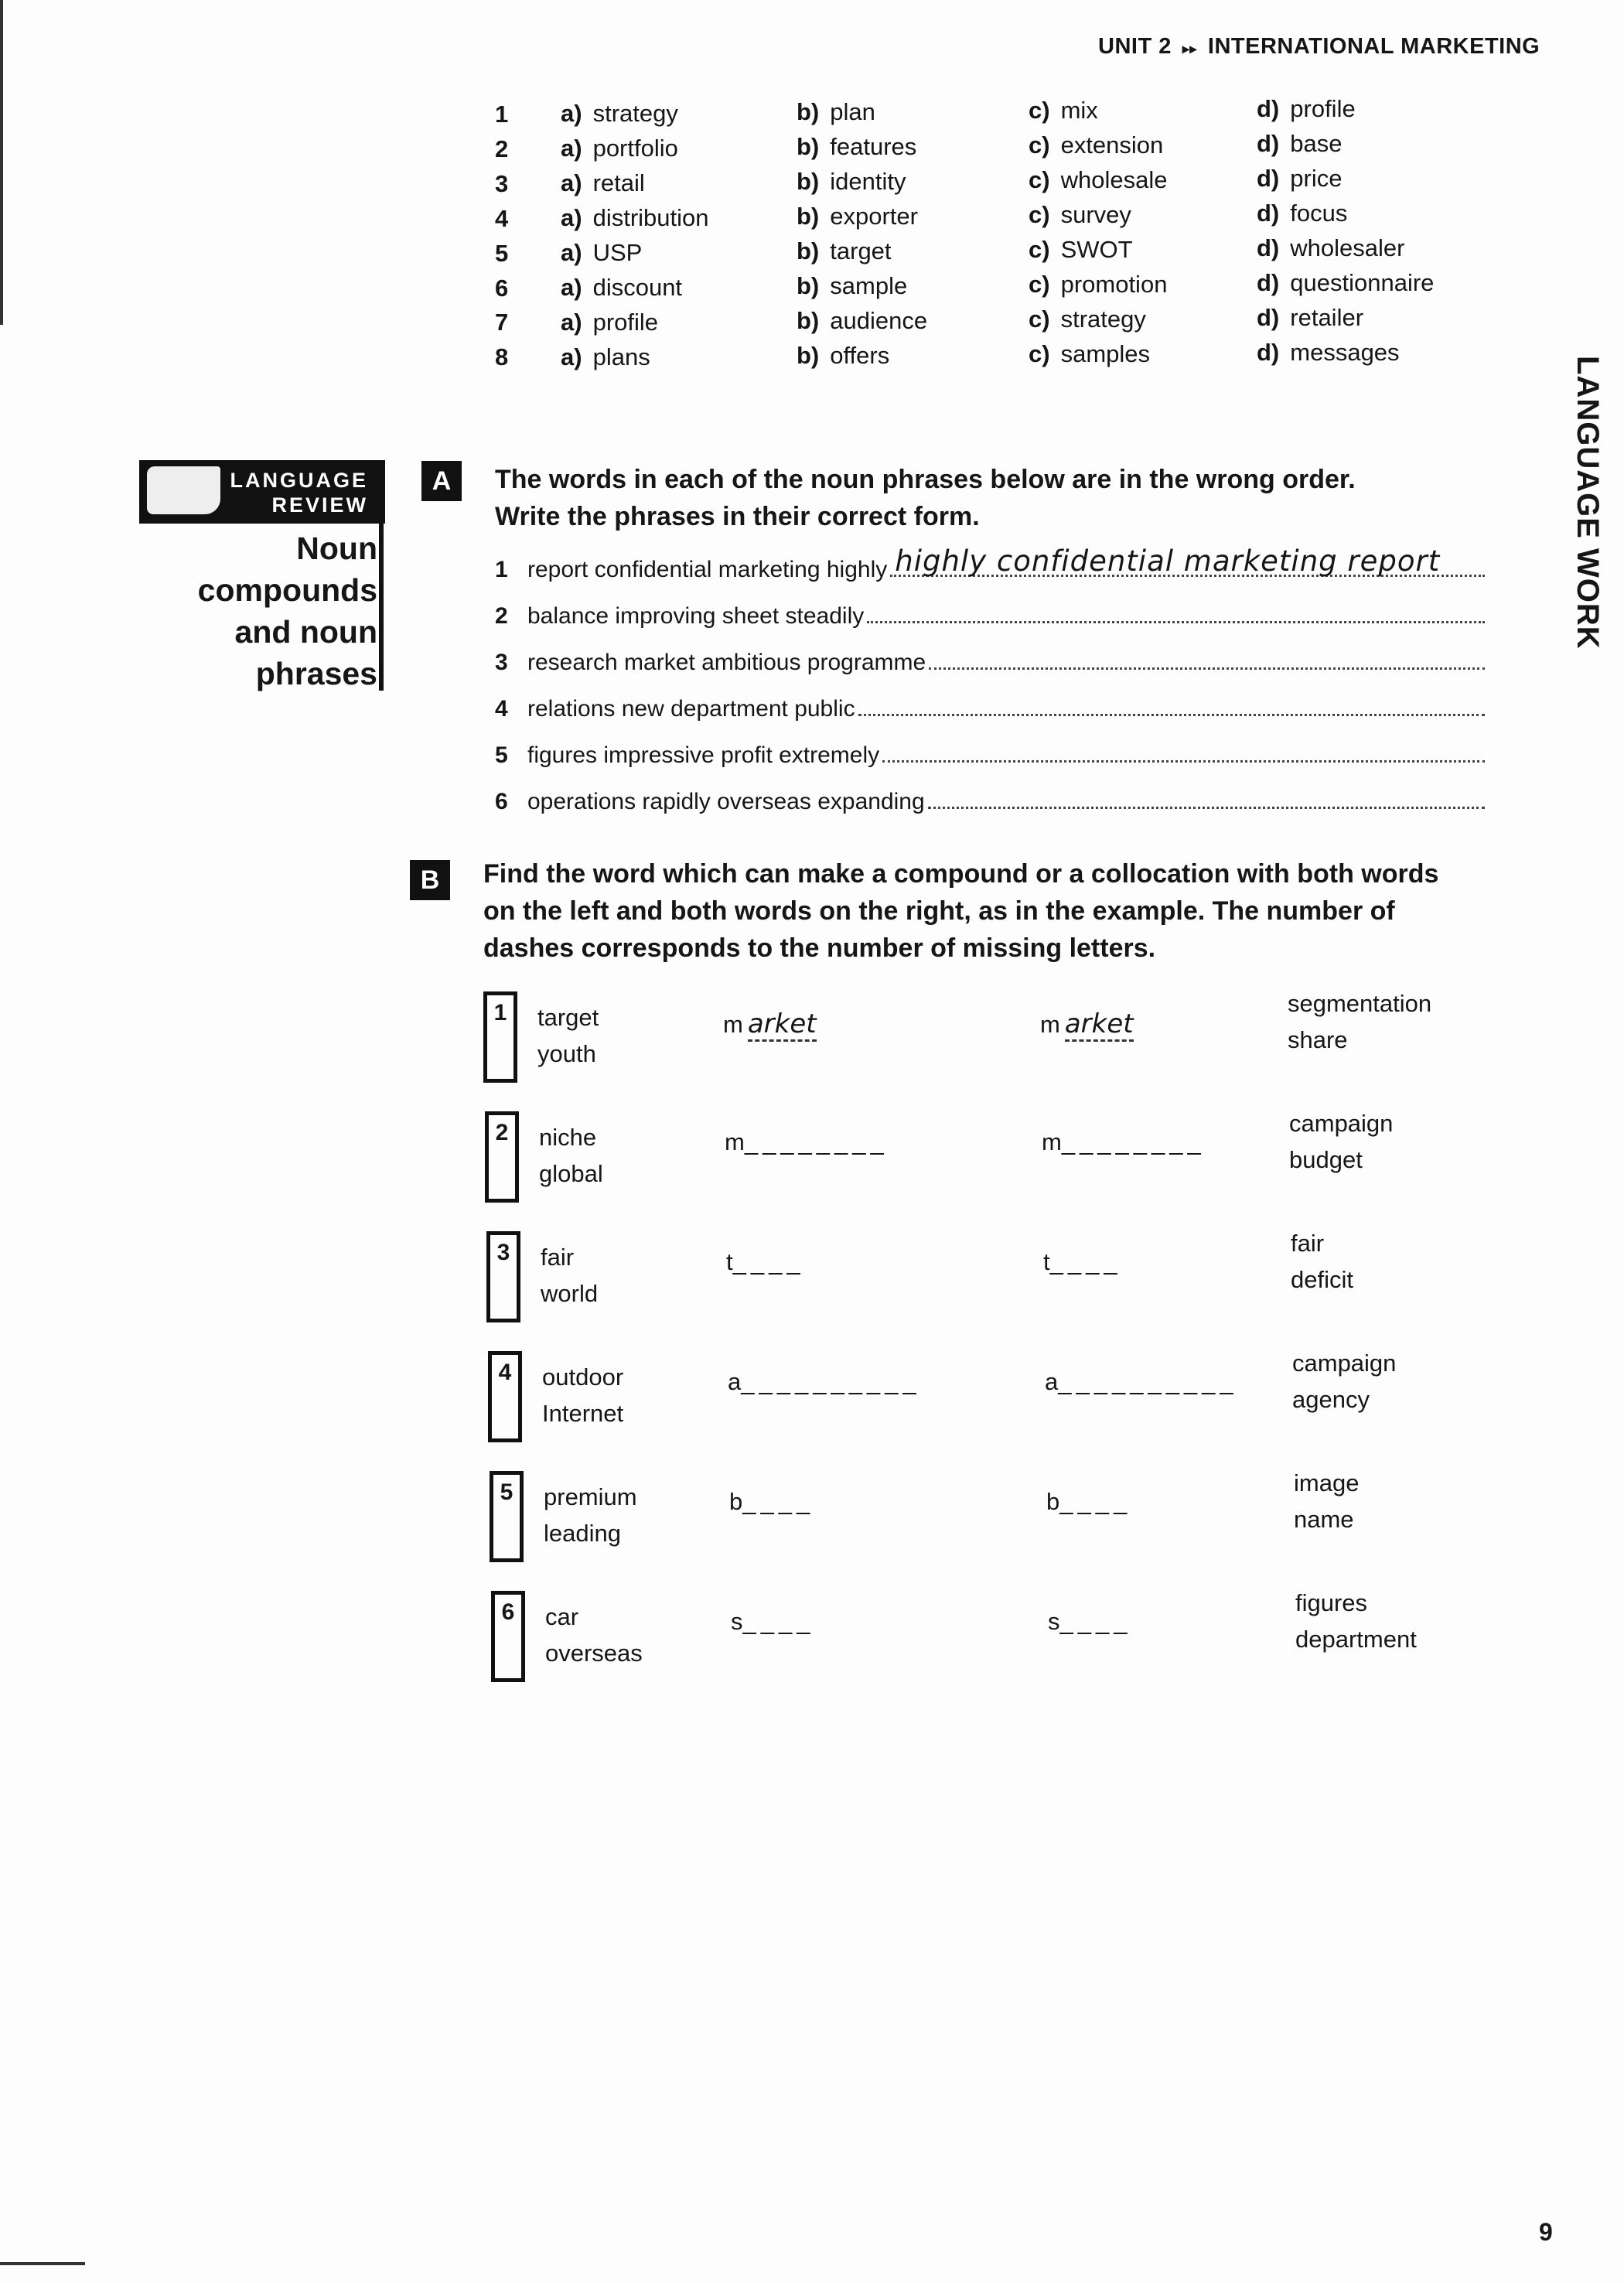 The image size is (1624, 2283). I want to click on answer-right: b____, so click(1088, 1502).